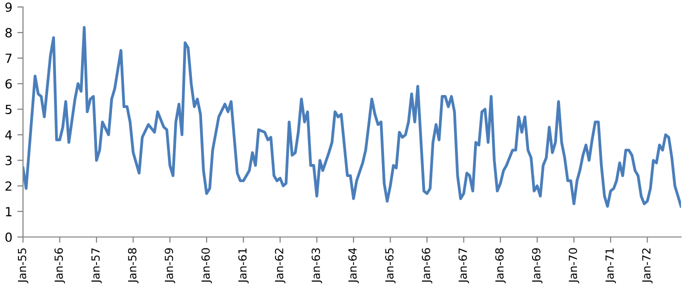 The height and width of the screenshot is (293, 697). What do you see at coordinates (427, 266) in the screenshot?
I see `x-tick-label: Jan-66` at bounding box center [427, 266].